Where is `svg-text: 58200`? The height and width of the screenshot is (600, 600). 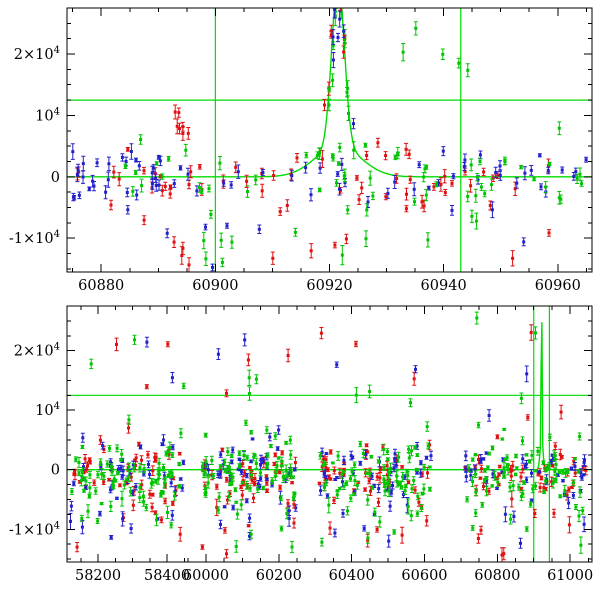 svg-text: 58200 is located at coordinates (98, 576).